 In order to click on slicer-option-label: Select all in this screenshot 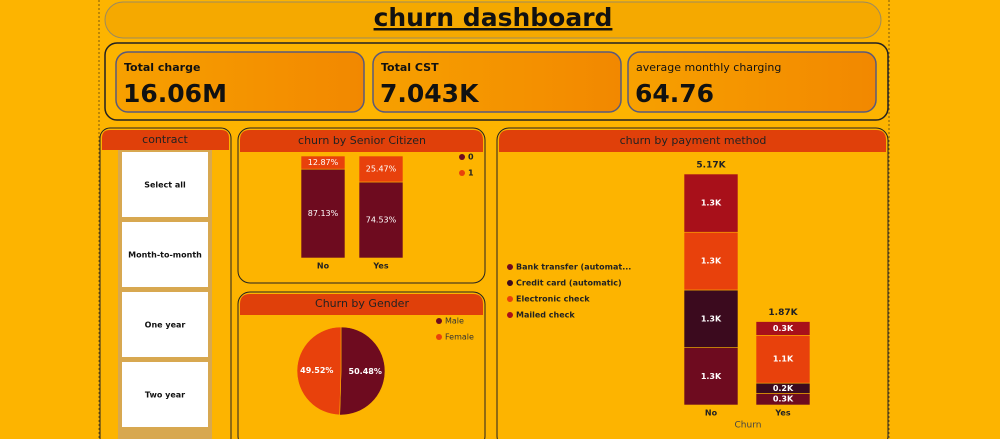, I will do `click(165, 185)`.